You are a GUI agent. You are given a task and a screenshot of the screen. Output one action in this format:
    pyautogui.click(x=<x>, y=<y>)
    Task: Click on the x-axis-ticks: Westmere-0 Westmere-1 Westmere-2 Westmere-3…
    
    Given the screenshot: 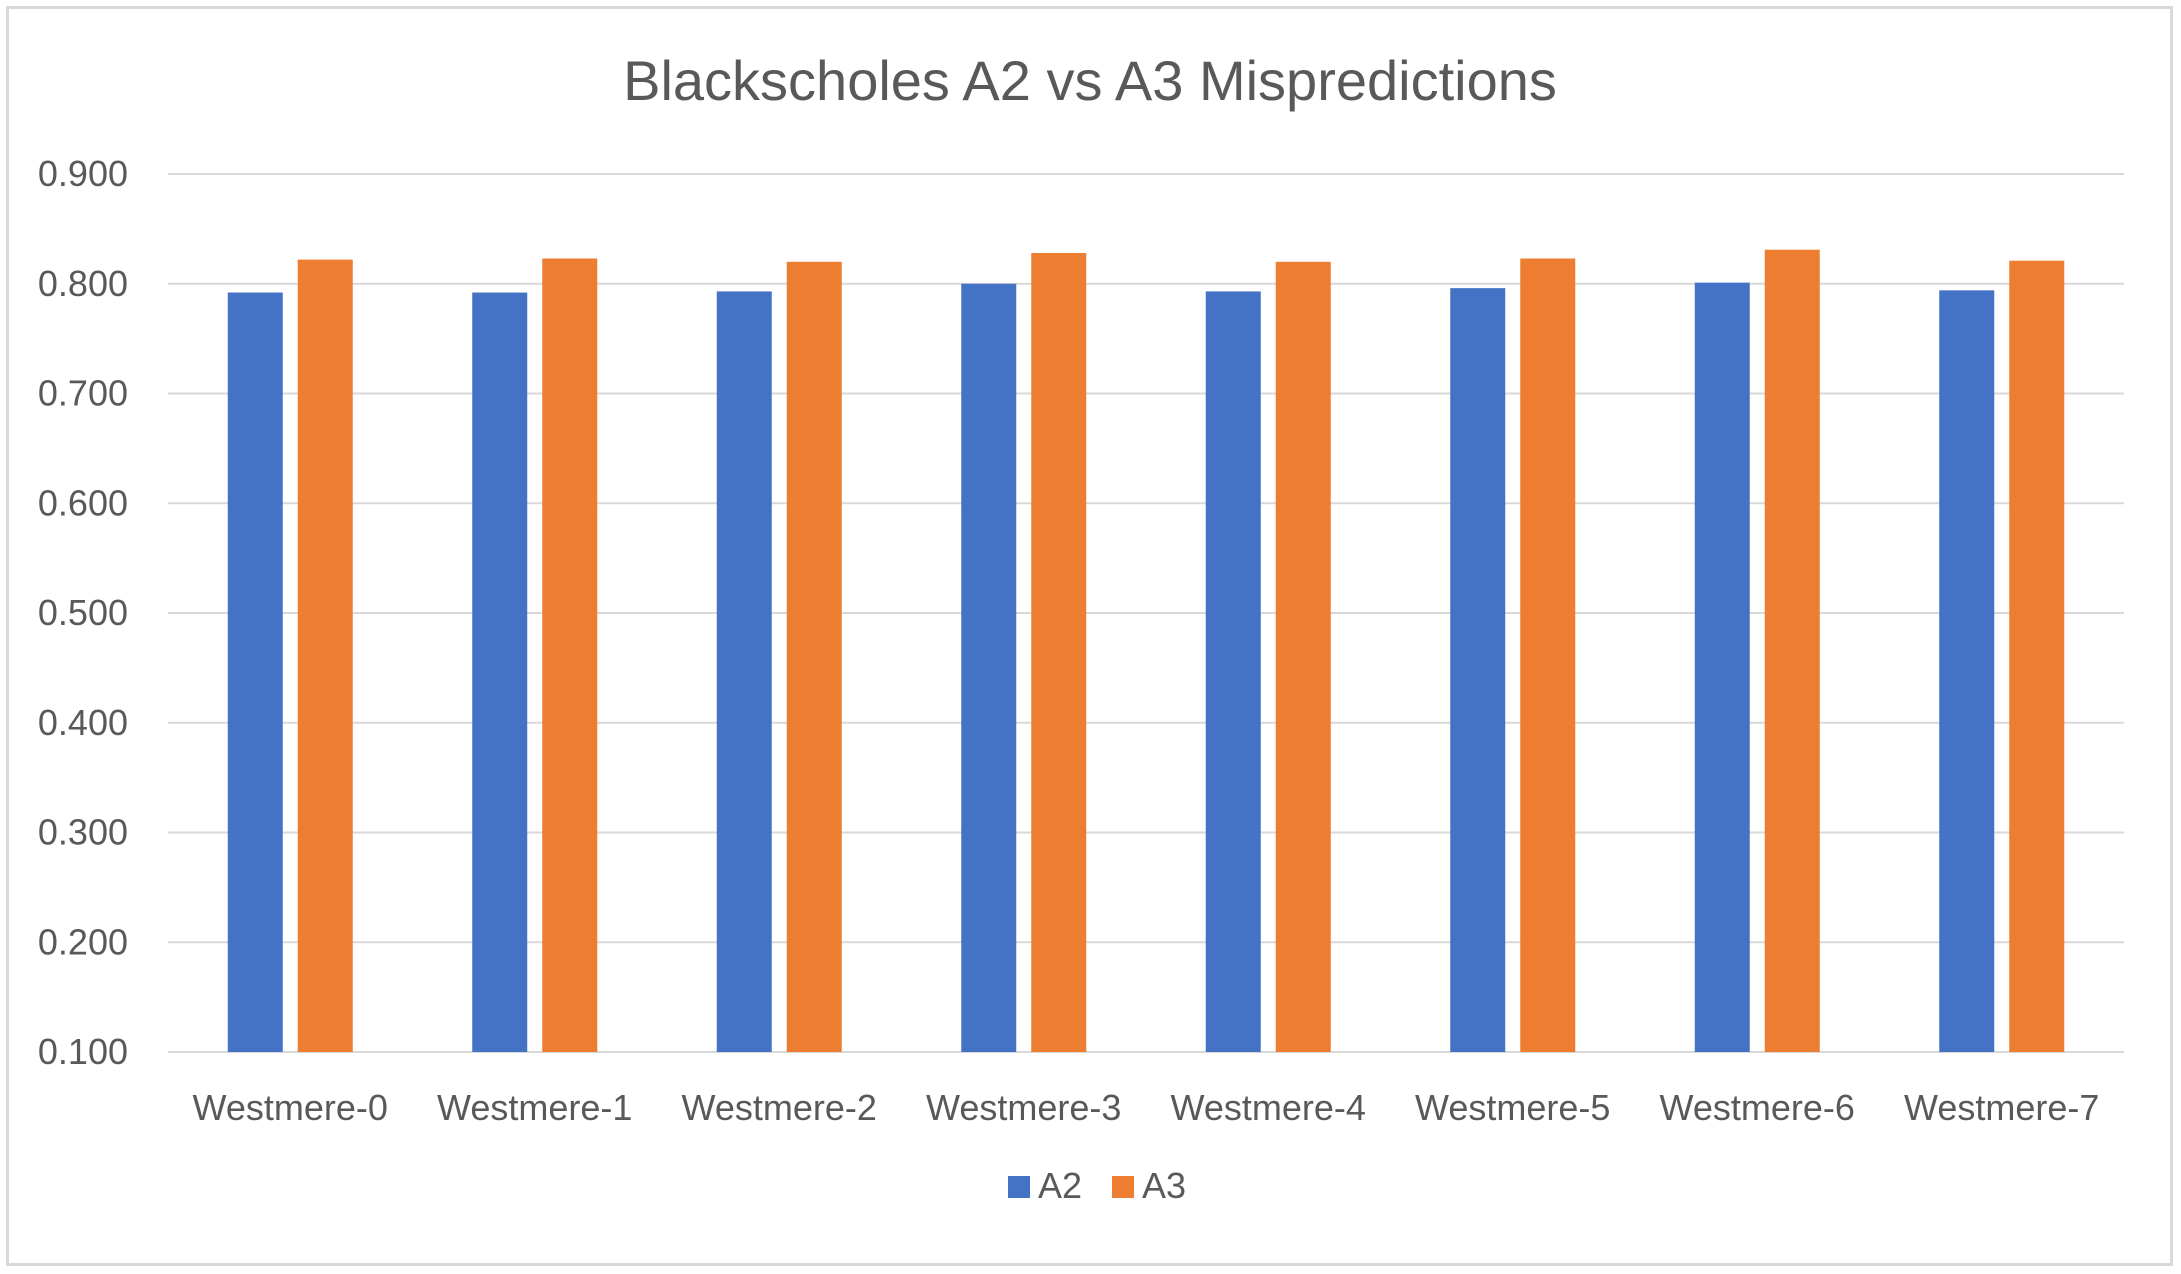 What is the action you would take?
    pyautogui.click(x=1146, y=1107)
    